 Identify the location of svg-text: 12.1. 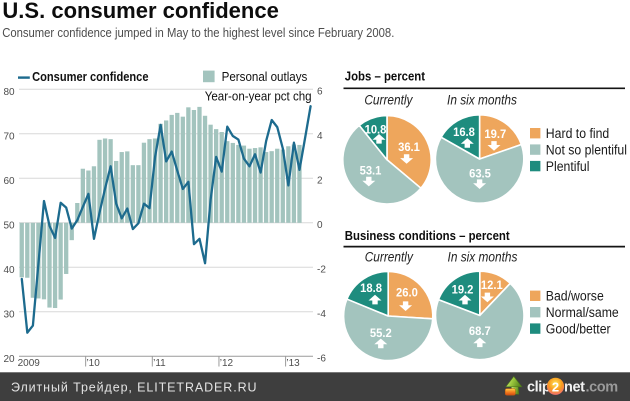
(492, 285).